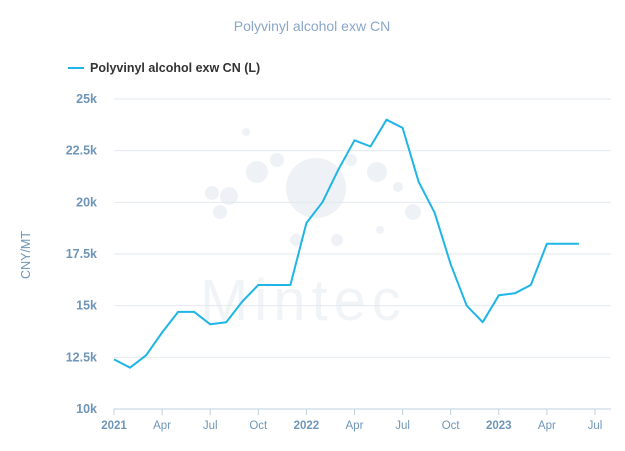  Describe the element at coordinates (312, 26) in the screenshot. I see `chart-title: Polyvinyl alcohol exw CN` at that location.